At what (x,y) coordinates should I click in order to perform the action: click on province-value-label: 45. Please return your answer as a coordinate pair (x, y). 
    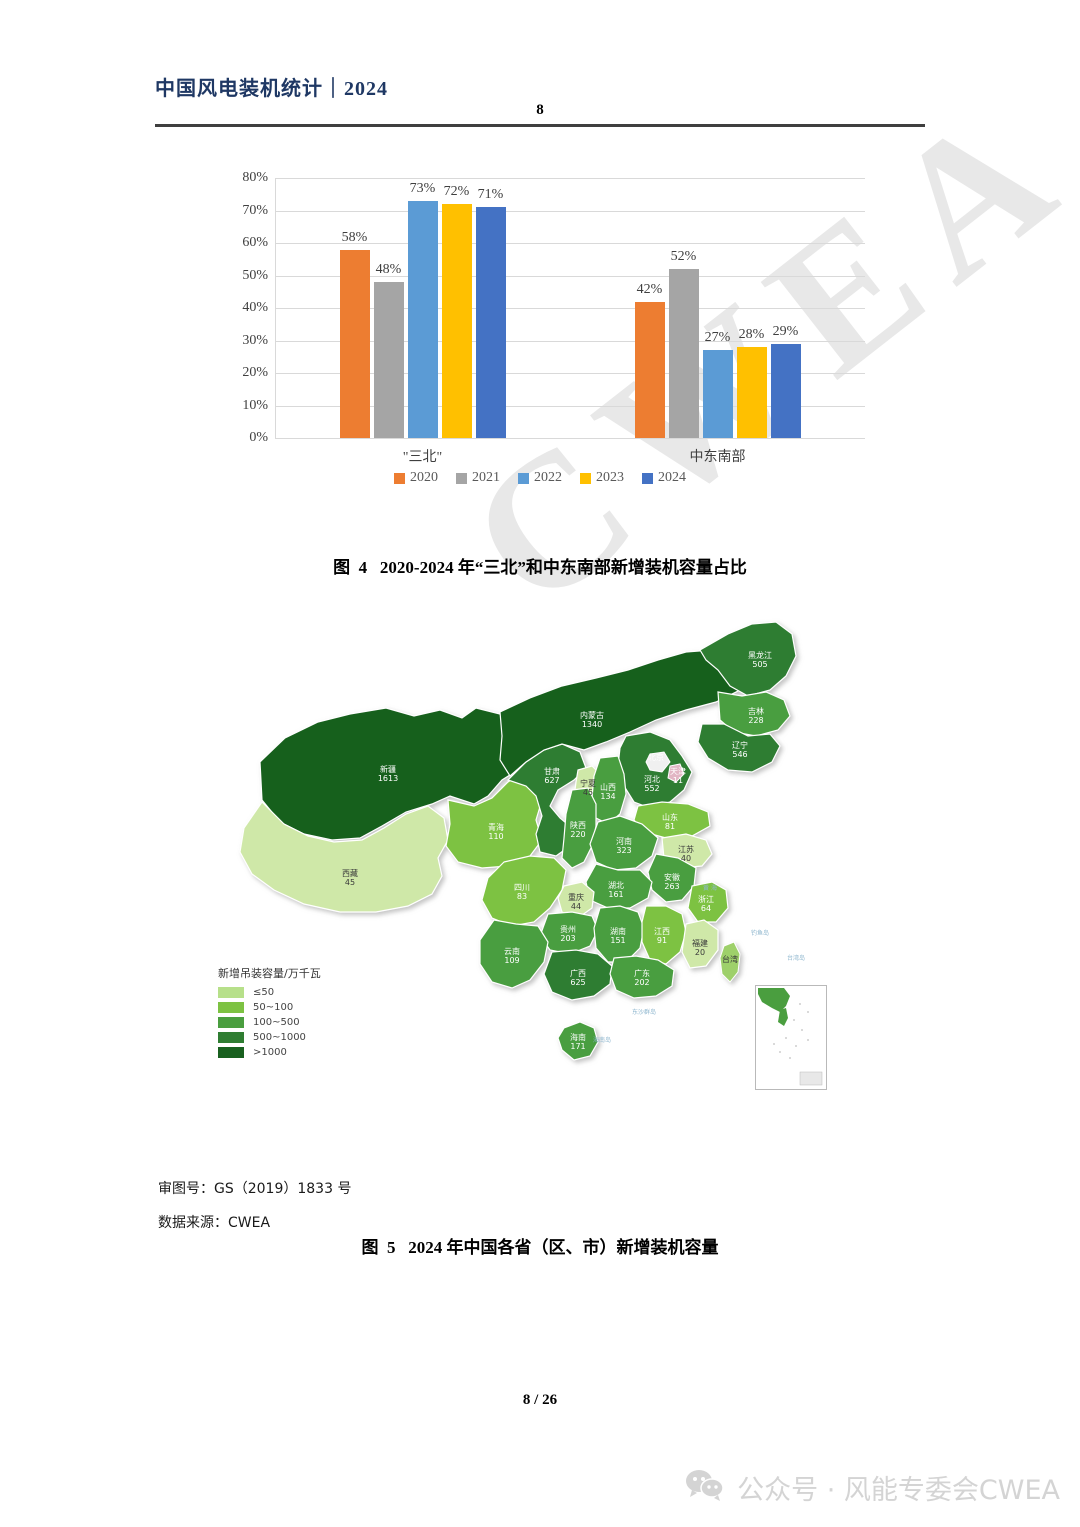
    Looking at the image, I should click on (350, 882).